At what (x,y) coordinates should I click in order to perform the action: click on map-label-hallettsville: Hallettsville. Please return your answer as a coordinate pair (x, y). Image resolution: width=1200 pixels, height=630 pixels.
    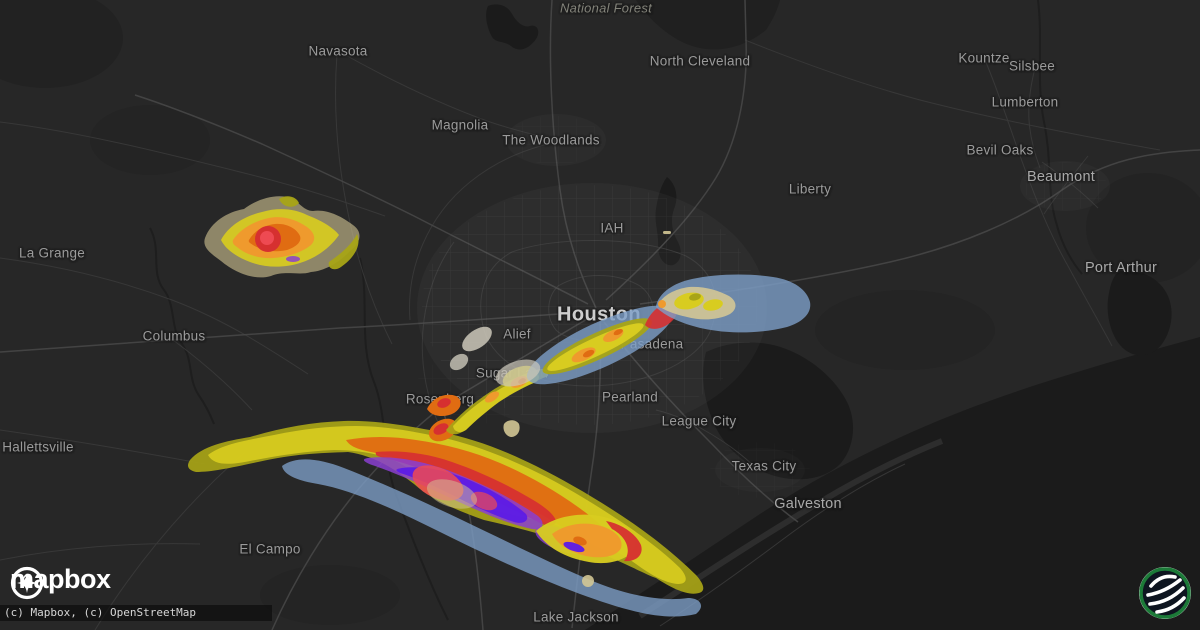
    Looking at the image, I should click on (38, 447).